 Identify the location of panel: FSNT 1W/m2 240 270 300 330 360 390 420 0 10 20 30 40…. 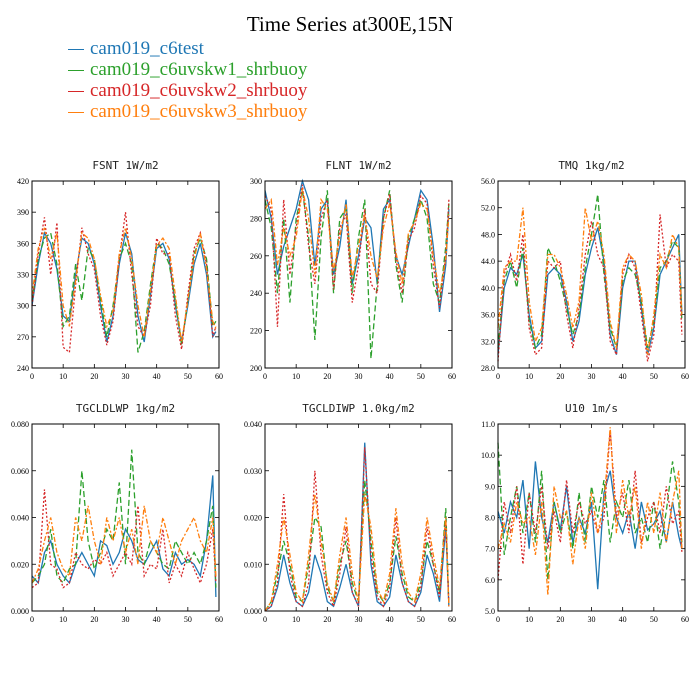
(120, 270).